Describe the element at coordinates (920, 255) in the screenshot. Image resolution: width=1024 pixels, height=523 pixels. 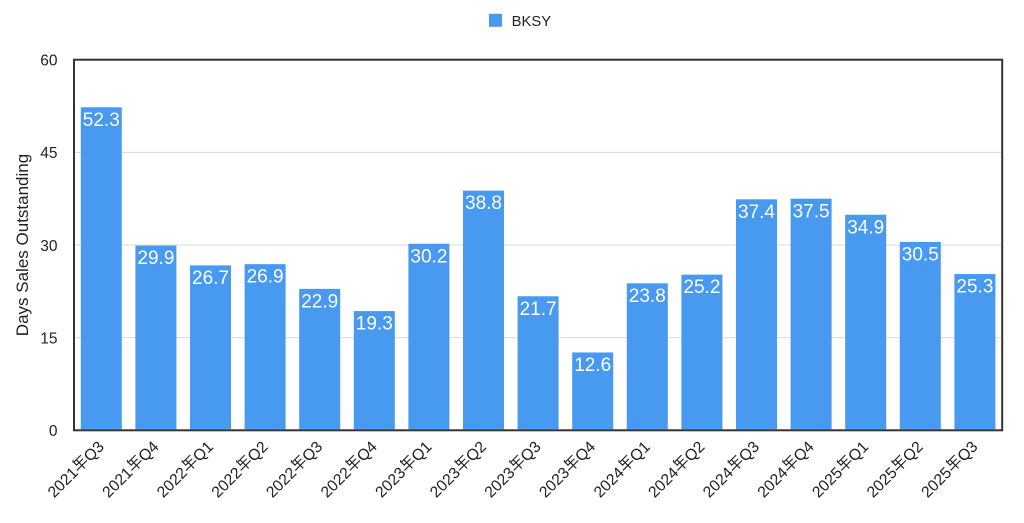
I see `svg-text: 30.5` at that location.